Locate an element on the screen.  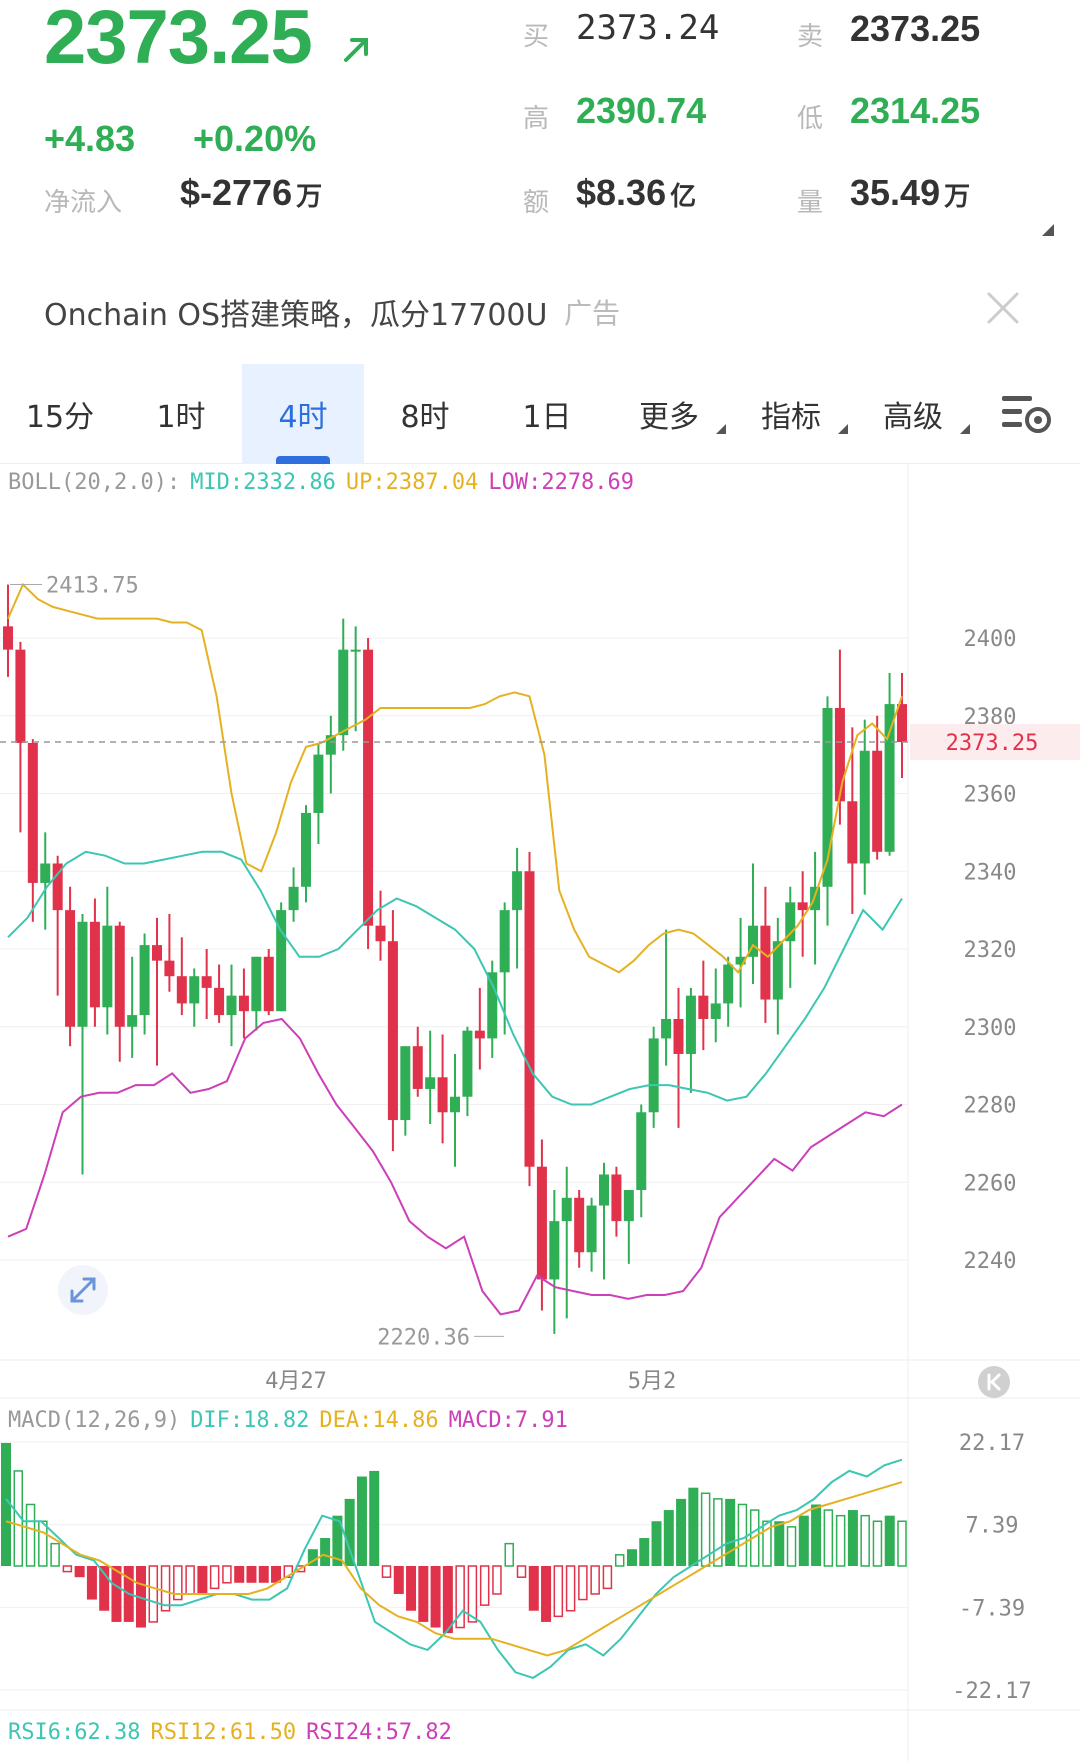
price-tick-label: 2280 is located at coordinates (990, 1106).